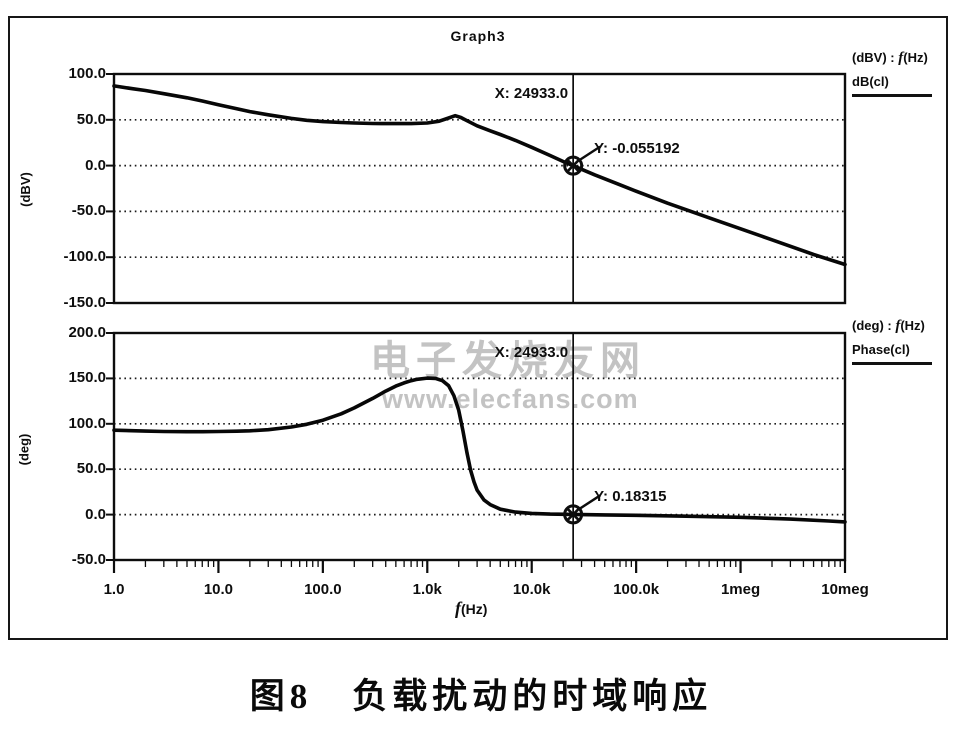 Image resolution: width=962 pixels, height=731 pixels. Describe the element at coordinates (898, 326) in the screenshot. I see `legend-phase-fvar: f` at that location.